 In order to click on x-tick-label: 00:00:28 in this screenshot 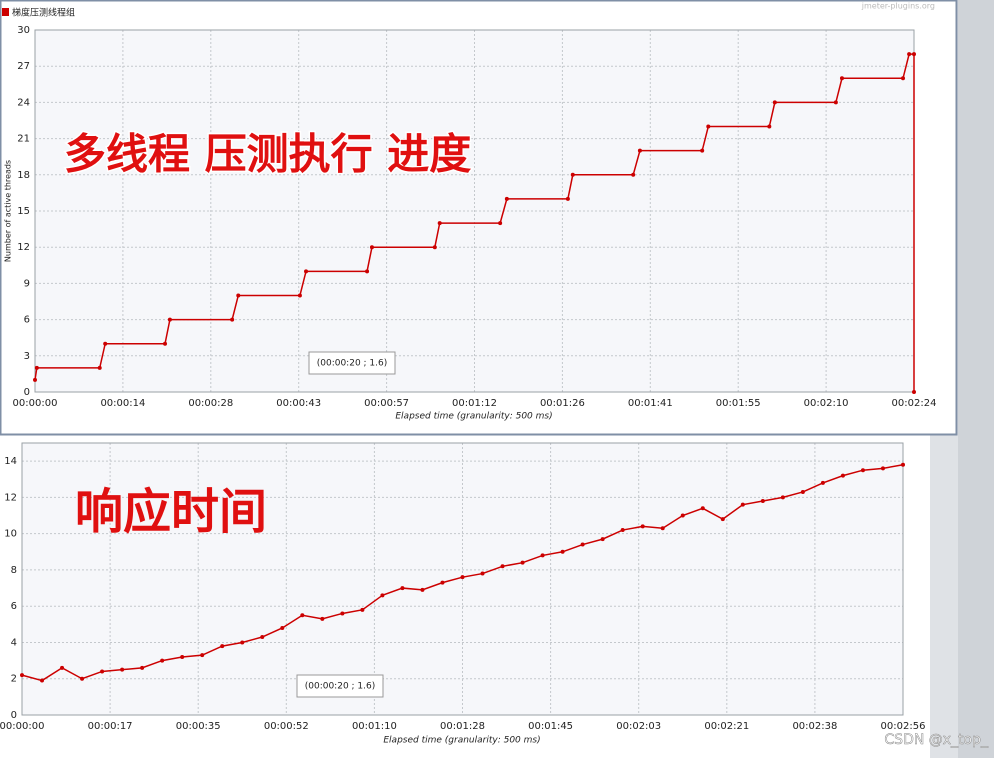, I will do `click(210, 403)`.